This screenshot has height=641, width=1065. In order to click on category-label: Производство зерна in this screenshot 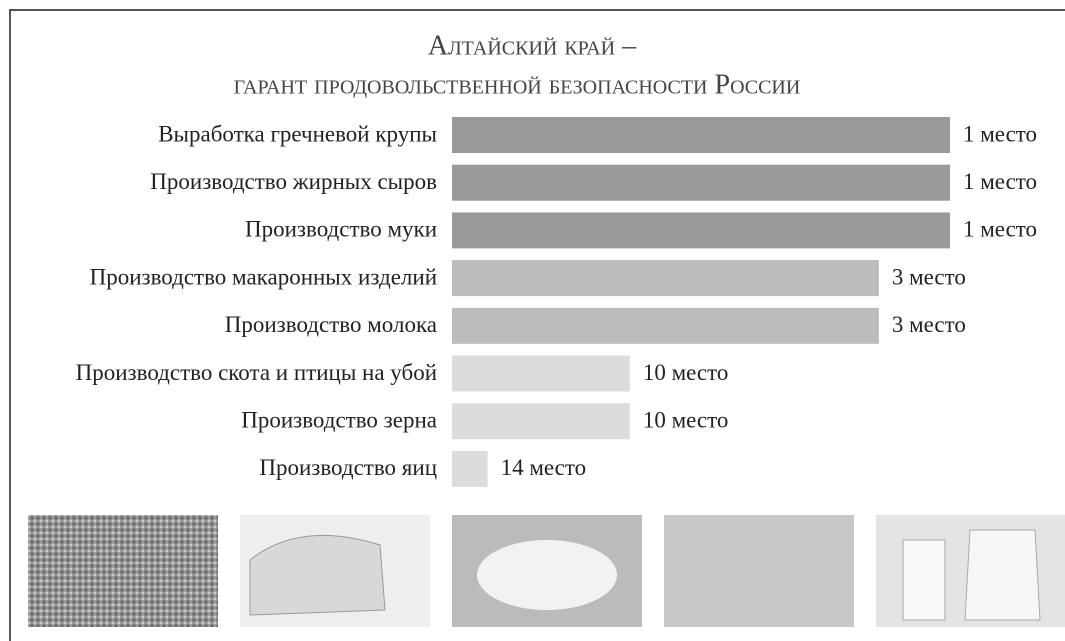, I will do `click(339, 419)`.